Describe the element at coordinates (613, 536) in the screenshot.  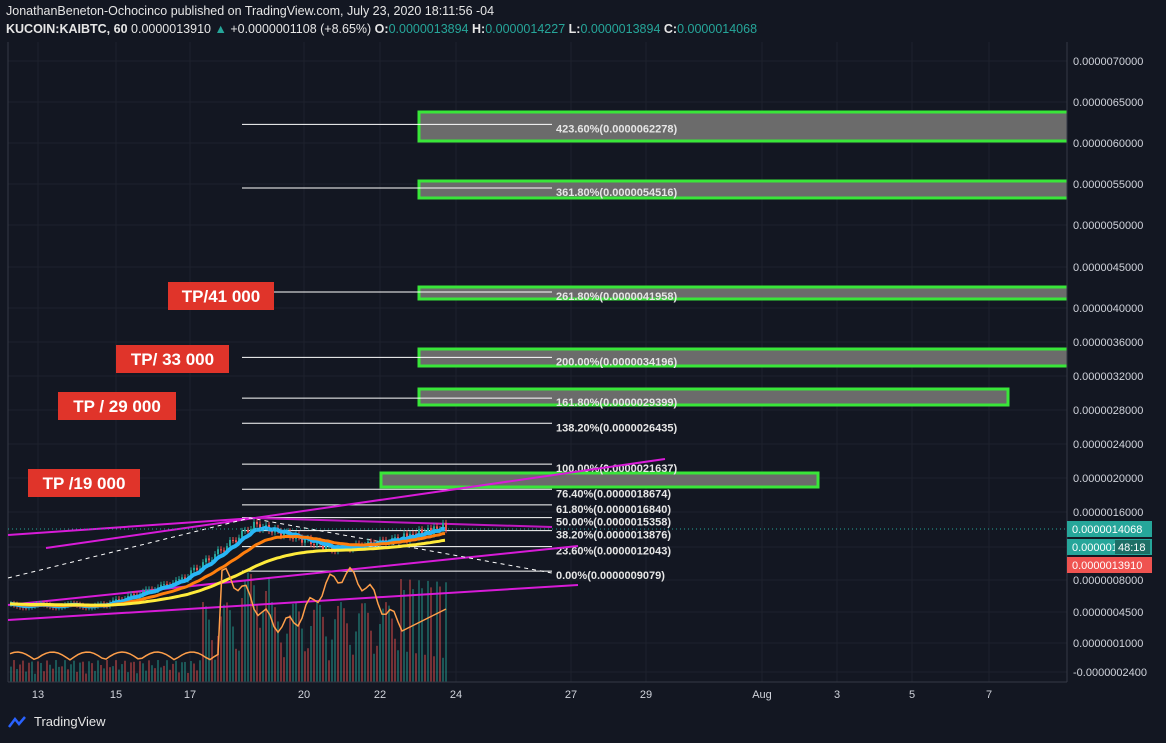
I see `fib-label: 38.20%(0.0000013876)` at that location.